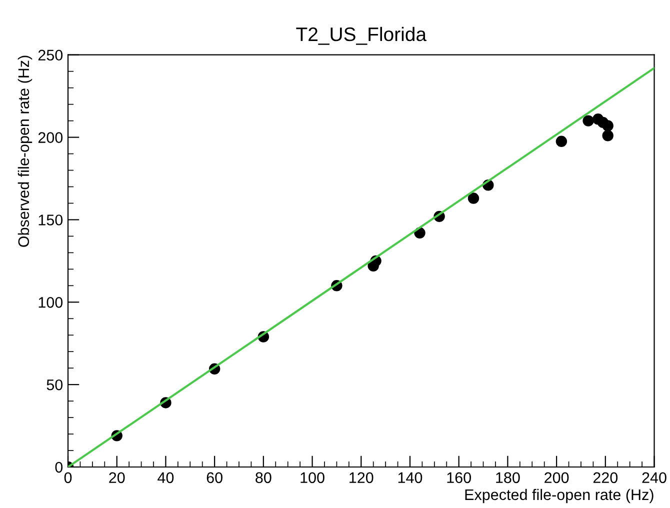 This screenshot has height=508, width=670. What do you see at coordinates (59, 467) in the screenshot?
I see `y-tick-label: 0` at bounding box center [59, 467].